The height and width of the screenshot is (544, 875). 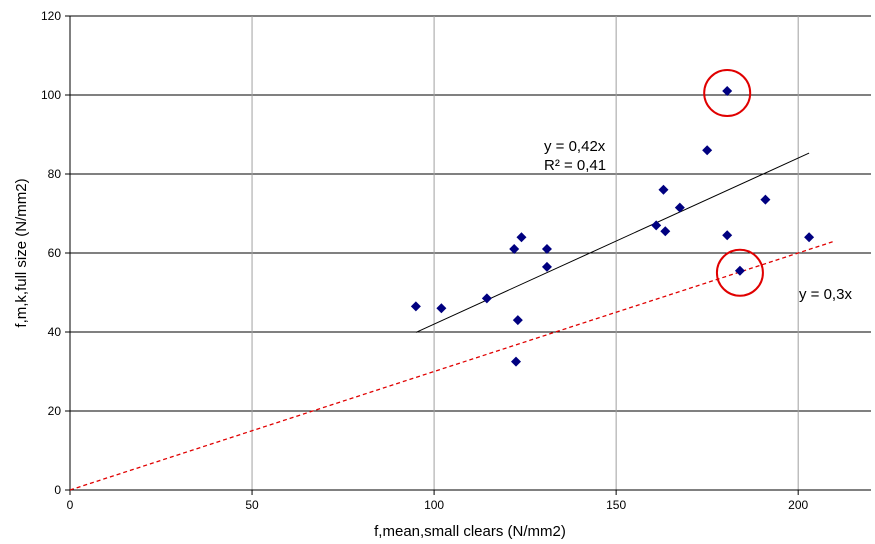 What do you see at coordinates (55, 411) in the screenshot?
I see `y-tick-label: 20` at bounding box center [55, 411].